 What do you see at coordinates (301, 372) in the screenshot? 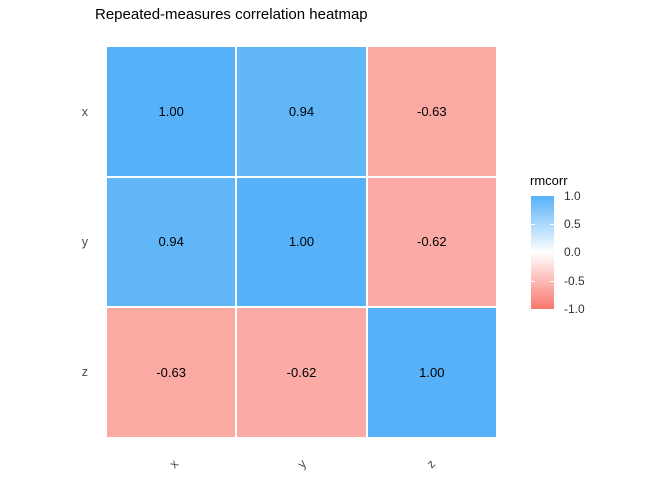
I see `heatmap-cell-zy: -0.62` at bounding box center [301, 372].